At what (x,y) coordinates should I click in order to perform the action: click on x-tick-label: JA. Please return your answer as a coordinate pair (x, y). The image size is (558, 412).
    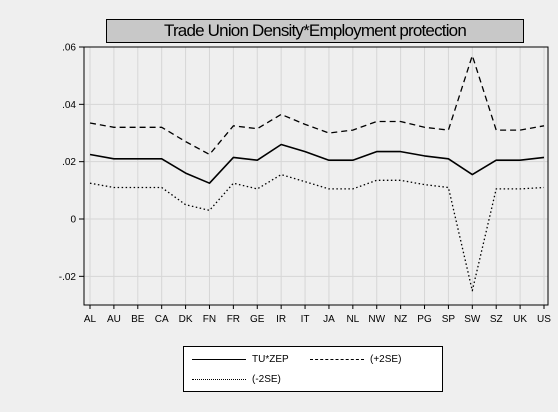
    Looking at the image, I should click on (329, 319).